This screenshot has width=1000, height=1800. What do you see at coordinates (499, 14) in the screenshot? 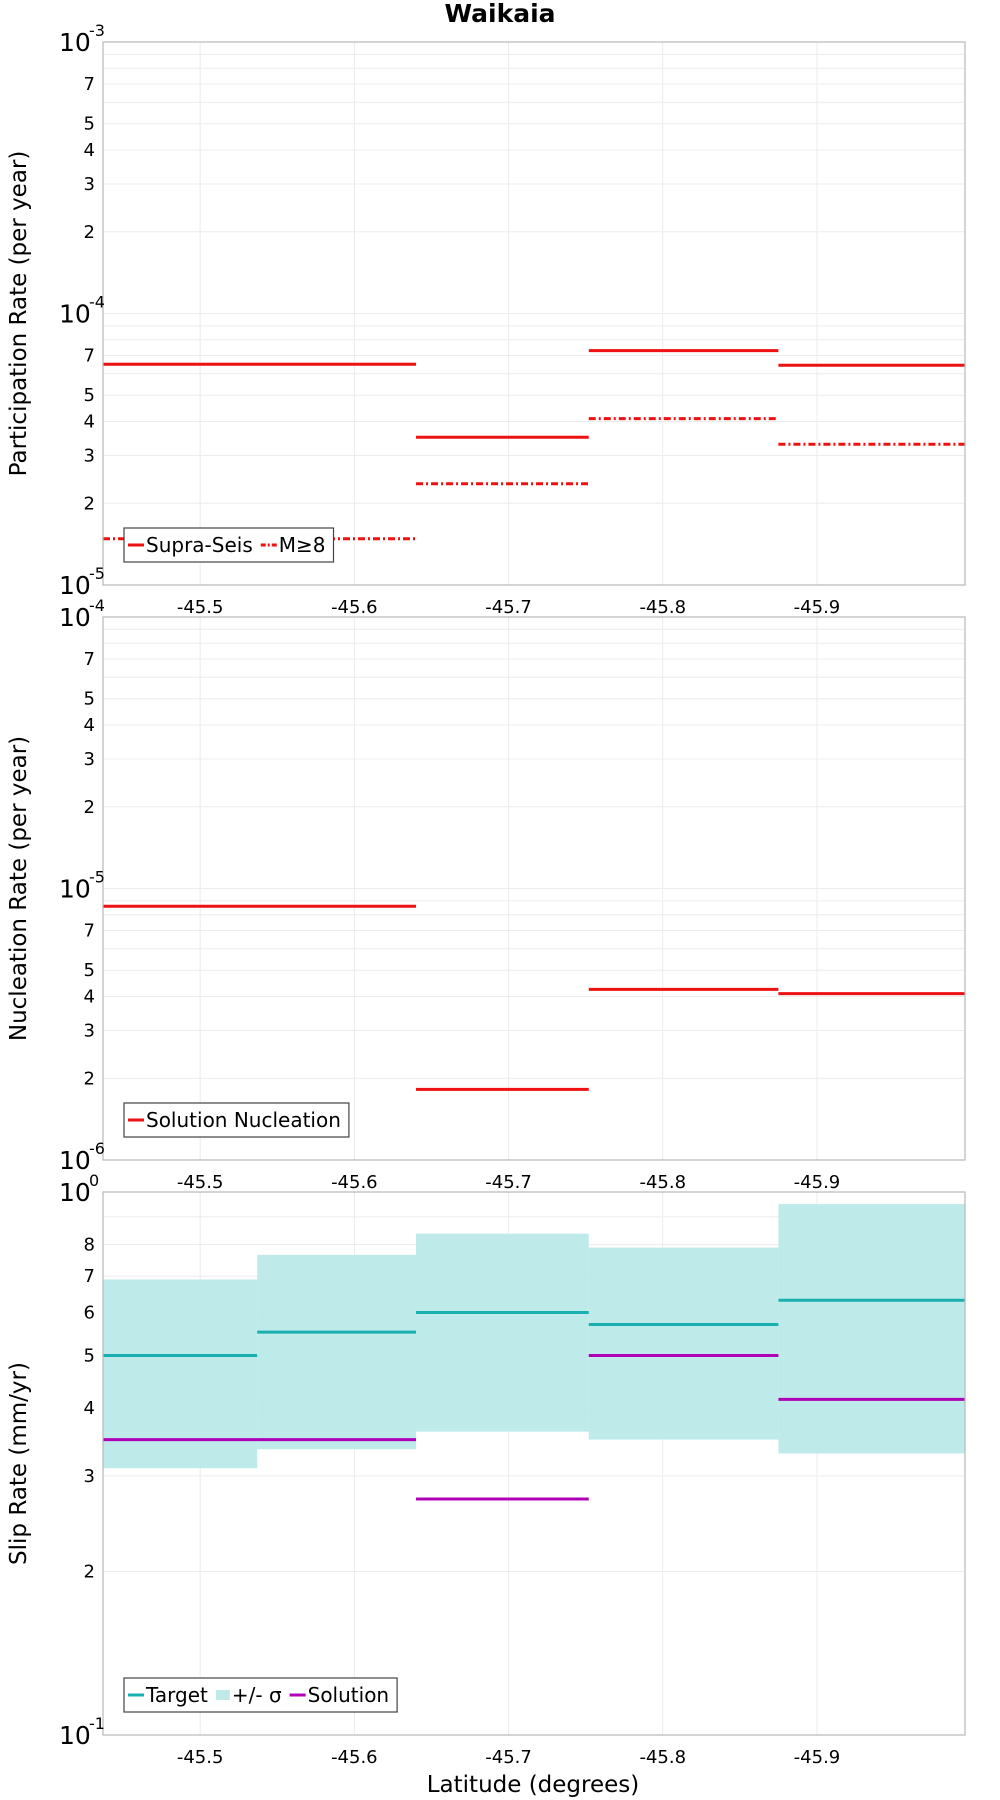
I see `chart-title: Waikaia` at bounding box center [499, 14].